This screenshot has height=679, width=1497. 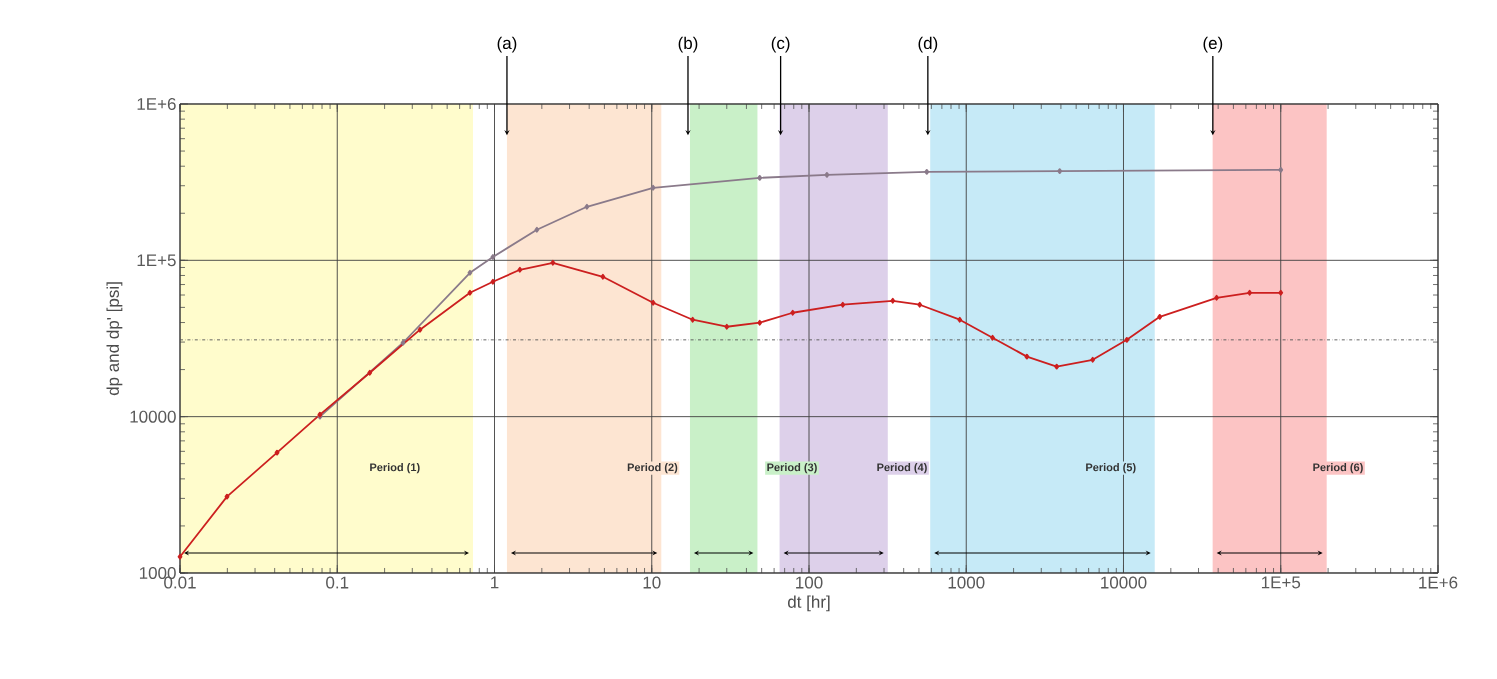 I want to click on x-tick-label: 0.1, so click(x=337, y=582).